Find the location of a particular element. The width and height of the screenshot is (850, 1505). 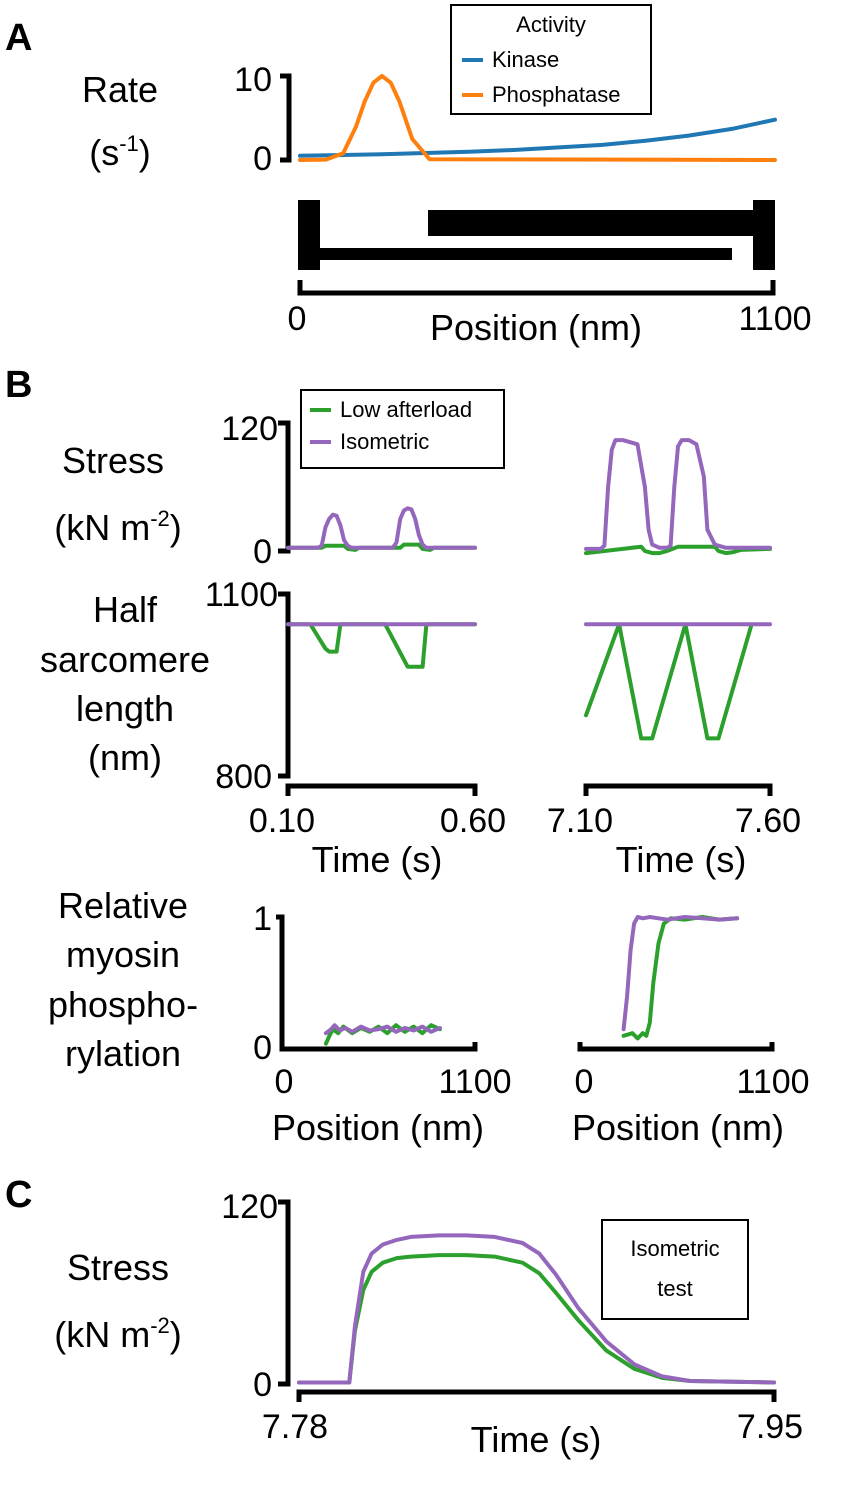

b-length-ylabel-line4: (nm) is located at coordinates (125, 757).